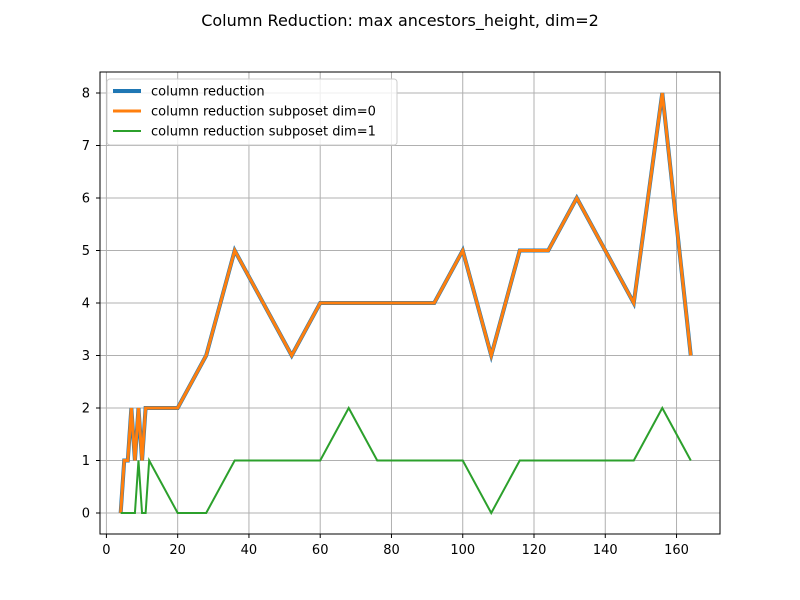 The height and width of the screenshot is (600, 800). Describe the element at coordinates (391, 550) in the screenshot. I see `x-tick-label: 80` at that location.